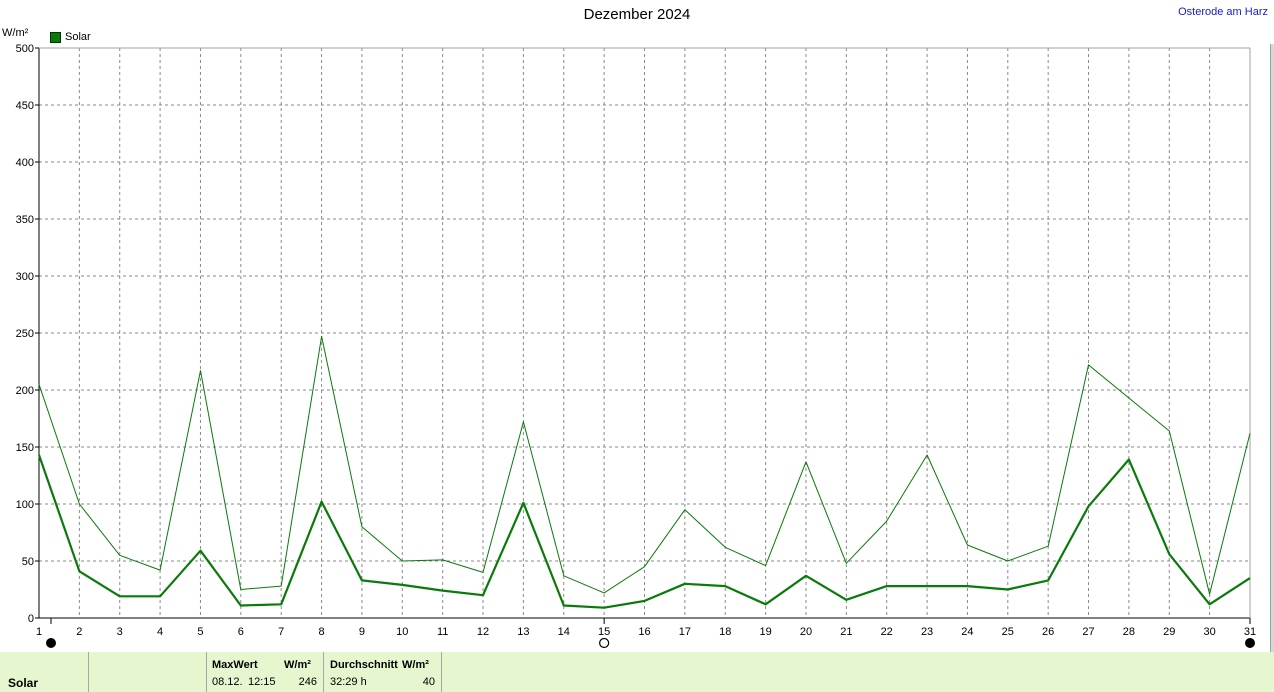 Image resolution: width=1274 pixels, height=692 pixels. Describe the element at coordinates (1129, 632) in the screenshot. I see `x-tick-label: 28` at that location.